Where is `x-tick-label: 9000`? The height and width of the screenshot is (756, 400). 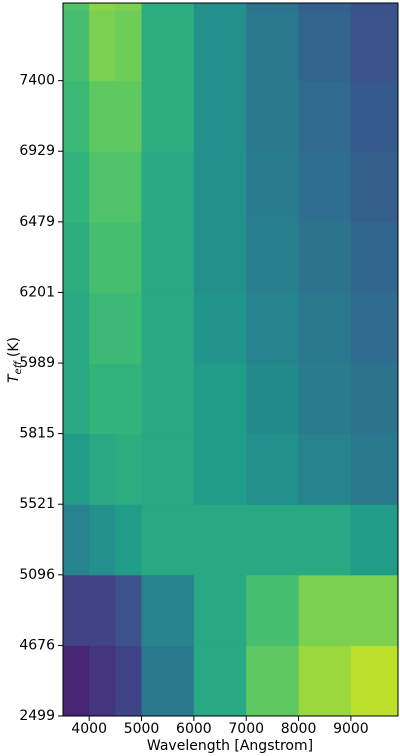 x-tick-label: 9000 is located at coordinates (351, 729).